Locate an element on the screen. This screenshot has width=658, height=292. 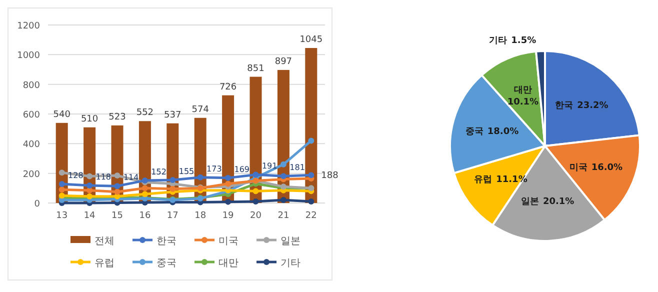
data-label: 537 is located at coordinates (173, 115).